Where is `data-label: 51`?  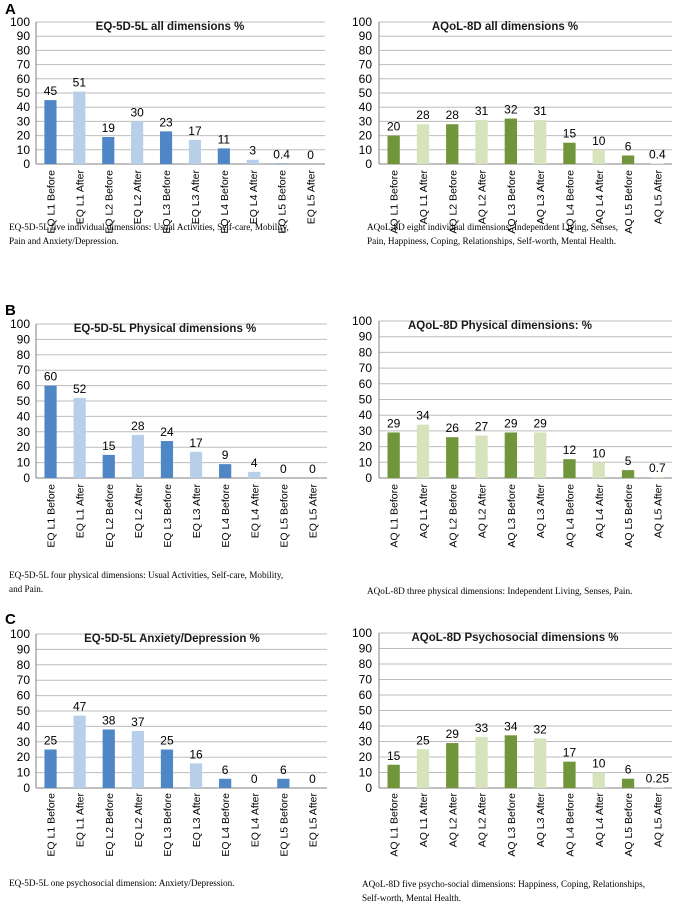
data-label: 51 is located at coordinates (80, 83).